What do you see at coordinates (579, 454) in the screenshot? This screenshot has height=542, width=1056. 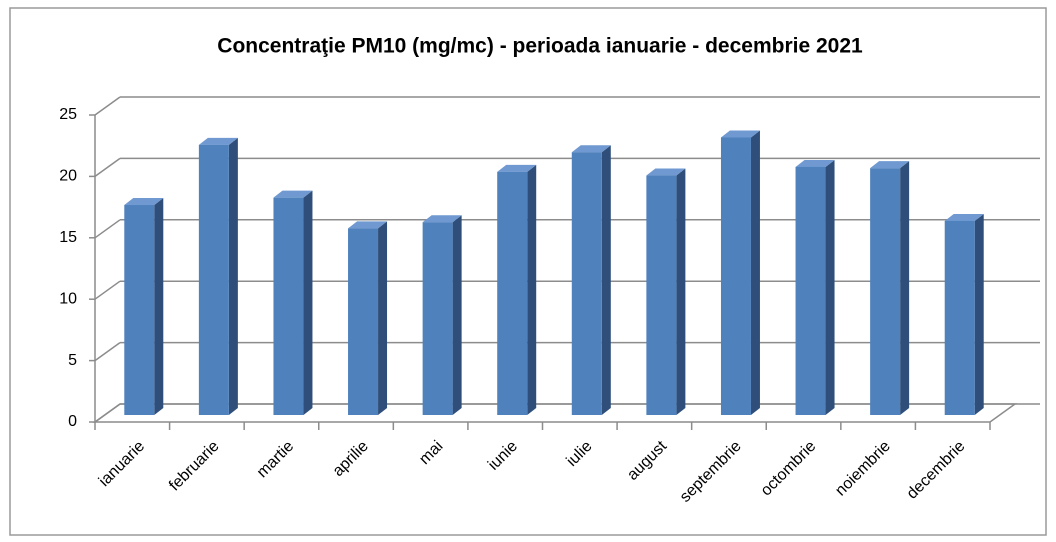 I see `x-tick-label: iulie` at bounding box center [579, 454].